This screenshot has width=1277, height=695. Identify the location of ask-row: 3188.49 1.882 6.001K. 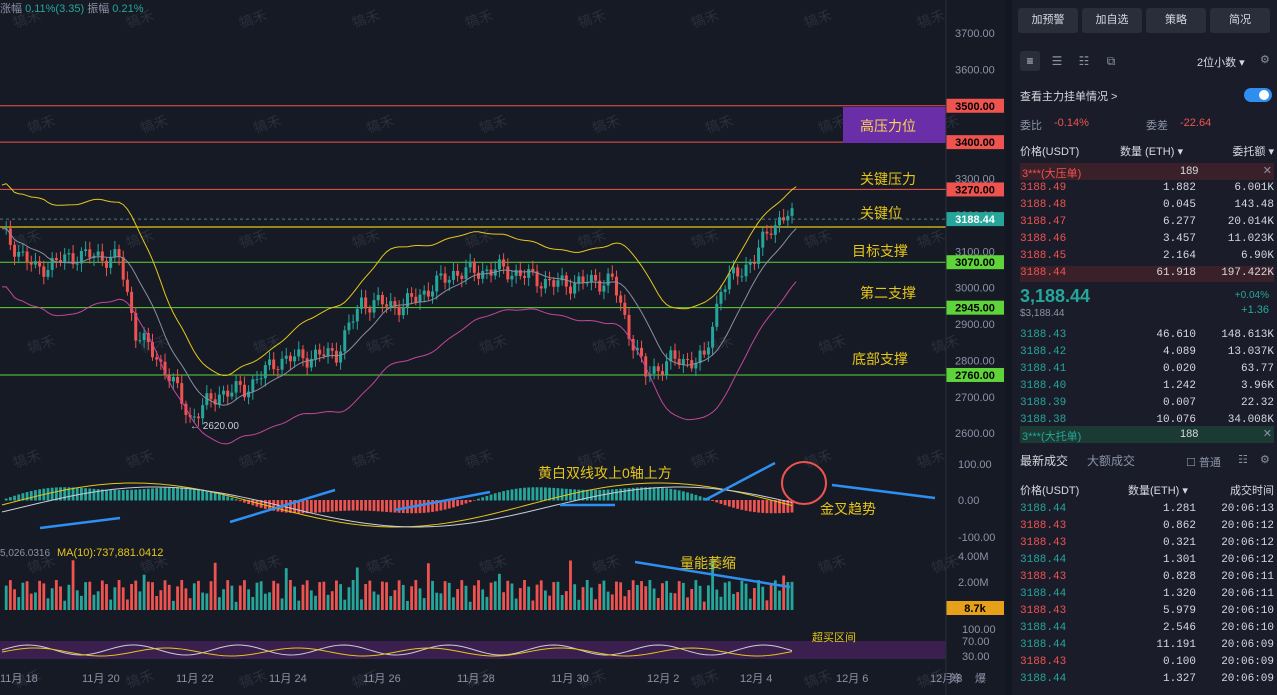
(1147, 189).